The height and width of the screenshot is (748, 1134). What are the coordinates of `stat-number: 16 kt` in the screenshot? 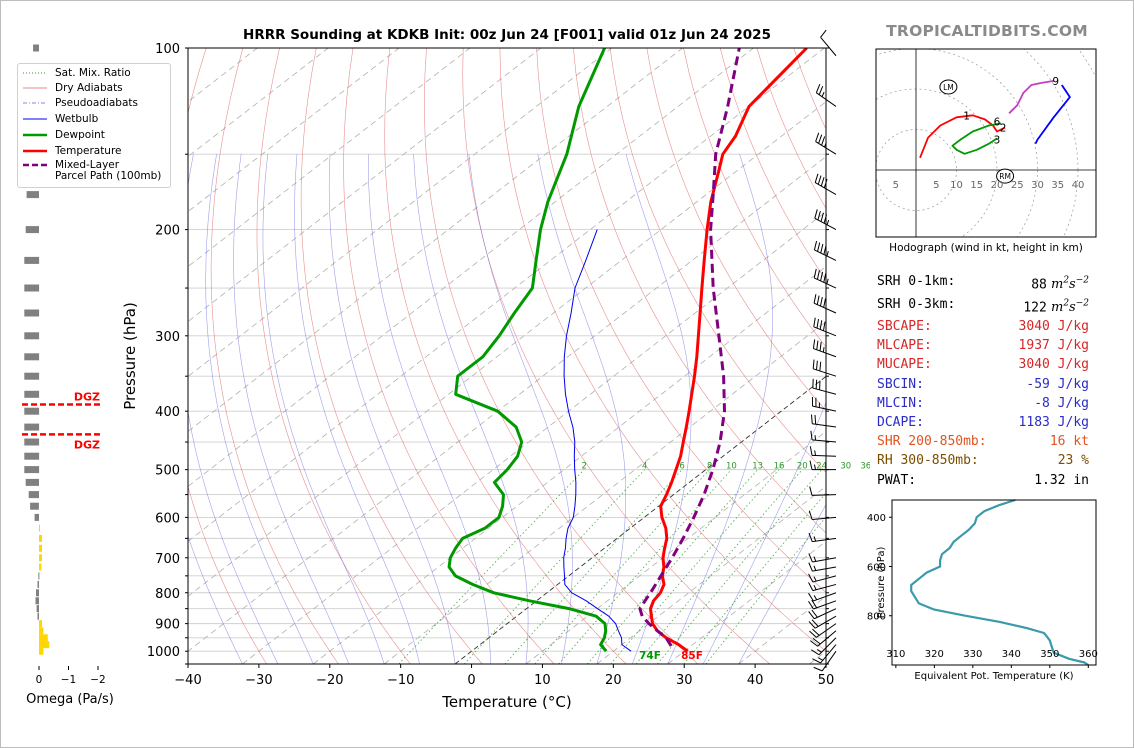 It's located at (1069, 442).